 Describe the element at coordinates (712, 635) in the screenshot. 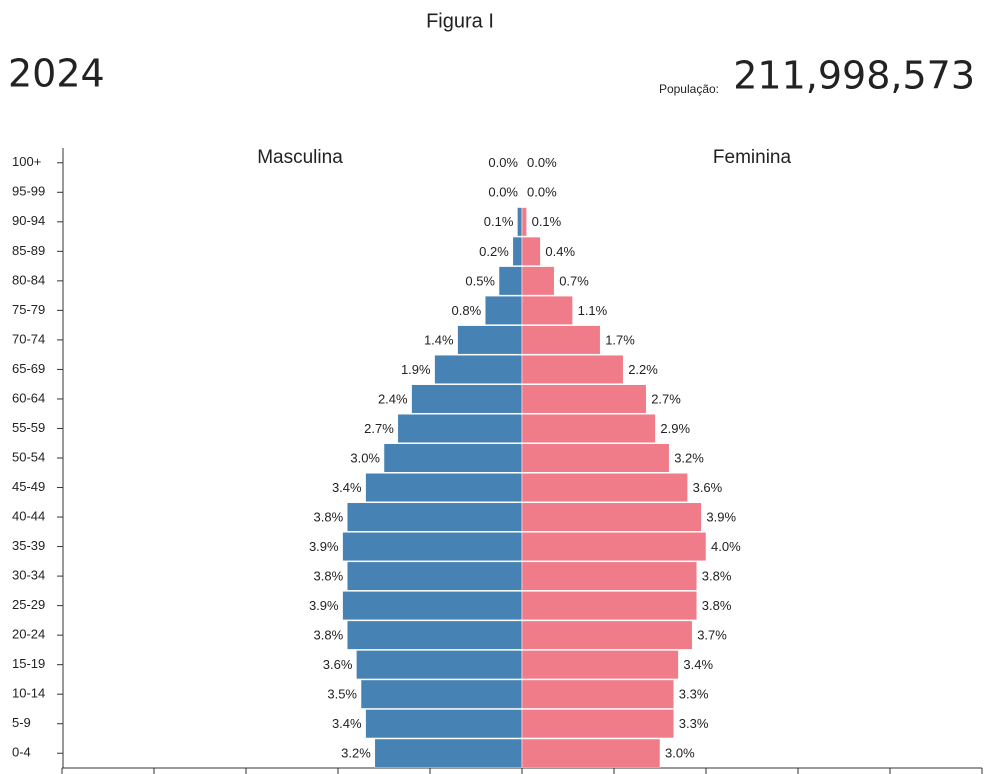

I see `data-label: 3.7%` at that location.